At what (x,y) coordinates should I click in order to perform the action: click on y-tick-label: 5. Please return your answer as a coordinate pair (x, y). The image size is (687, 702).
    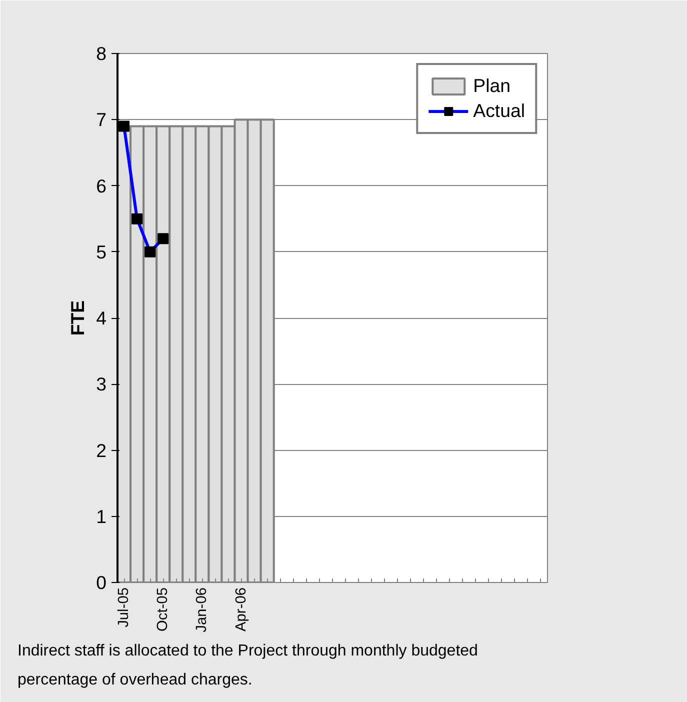
    Looking at the image, I should click on (101, 251).